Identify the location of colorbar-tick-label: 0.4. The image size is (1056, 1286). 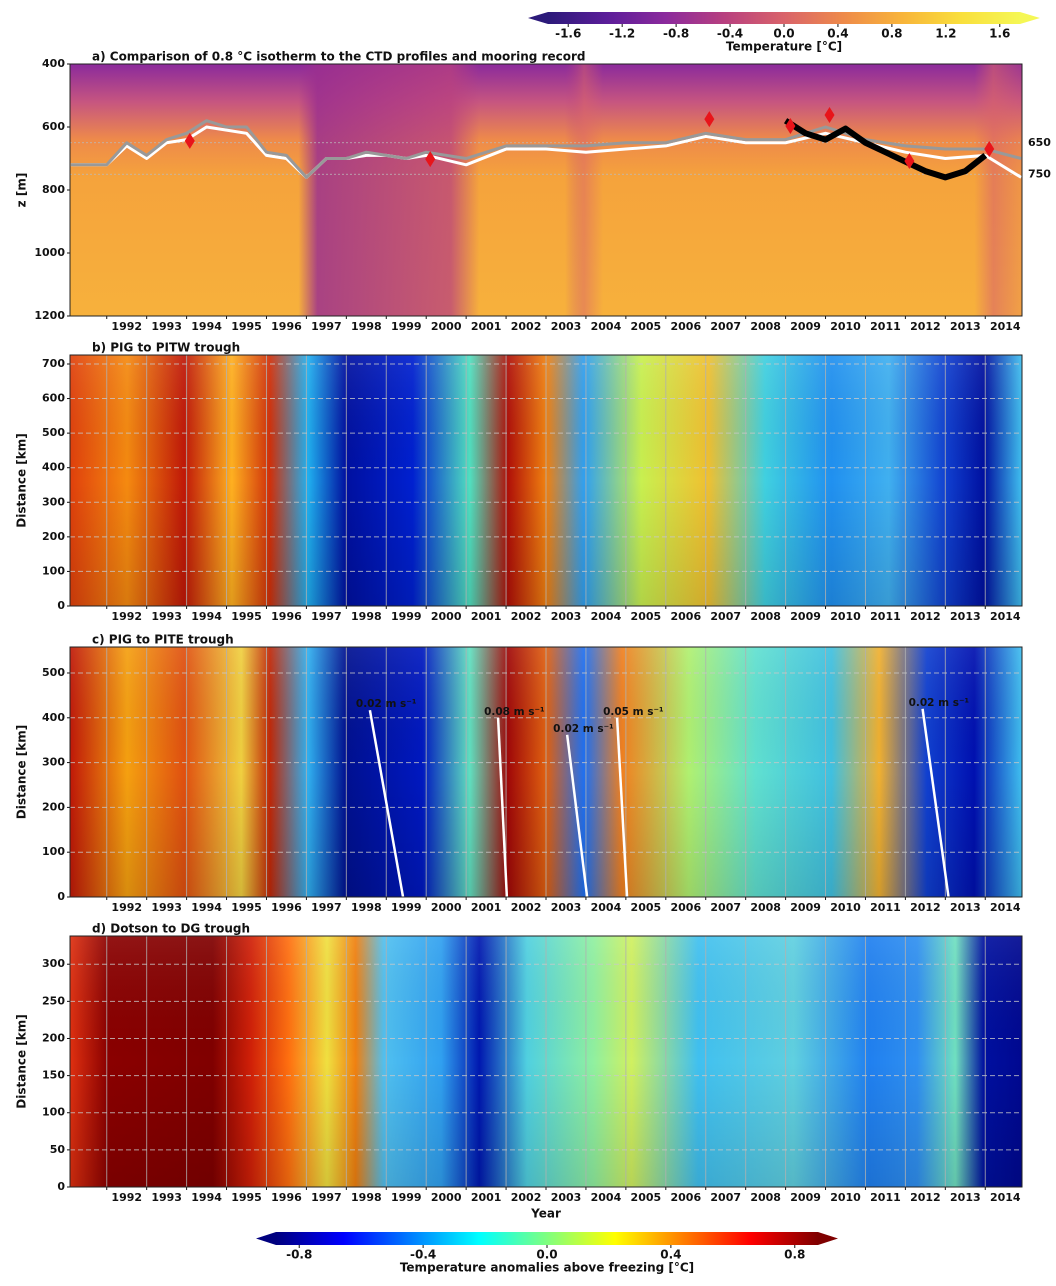
(670, 1255).